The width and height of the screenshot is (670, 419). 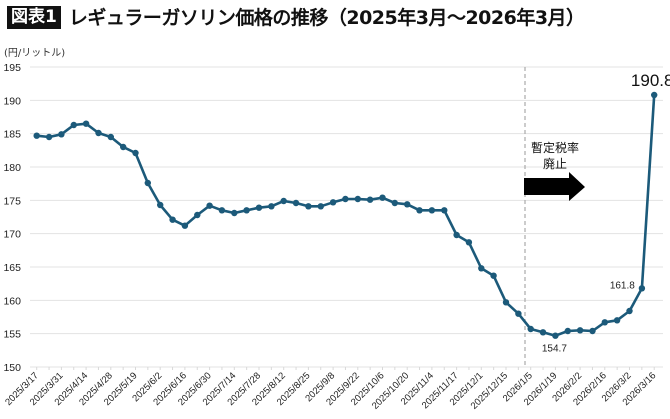 I want to click on annotation-line1: 暫定税率, so click(x=555, y=147).